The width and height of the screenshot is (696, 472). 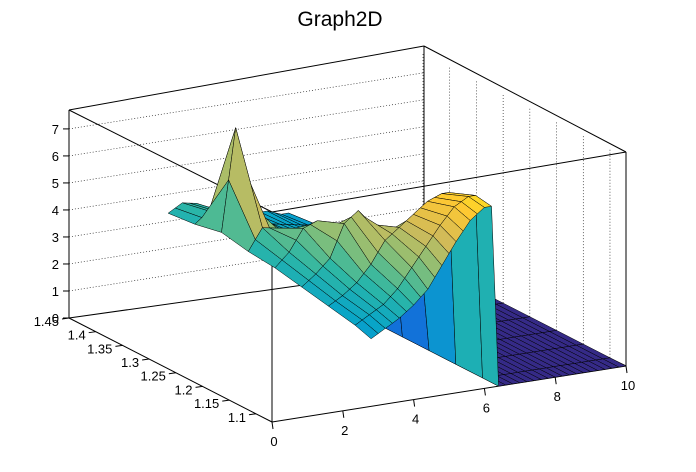 What do you see at coordinates (55, 318) in the screenshot?
I see `z-tick-label: 0` at bounding box center [55, 318].